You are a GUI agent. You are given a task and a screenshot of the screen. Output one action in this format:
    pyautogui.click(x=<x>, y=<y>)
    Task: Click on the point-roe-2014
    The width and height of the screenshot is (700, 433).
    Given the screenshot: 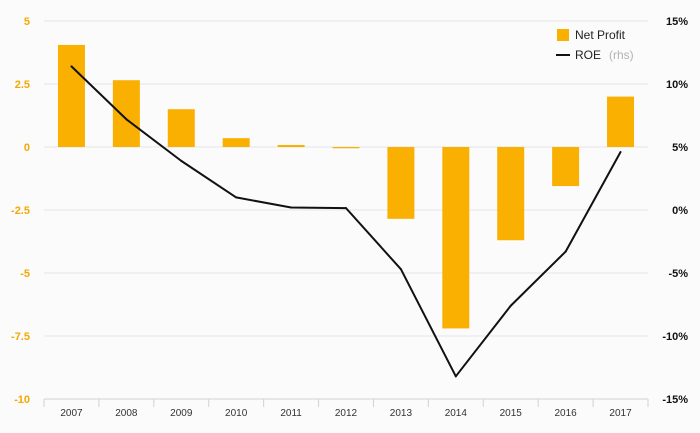 What is the action you would take?
    pyautogui.click(x=455, y=376)
    